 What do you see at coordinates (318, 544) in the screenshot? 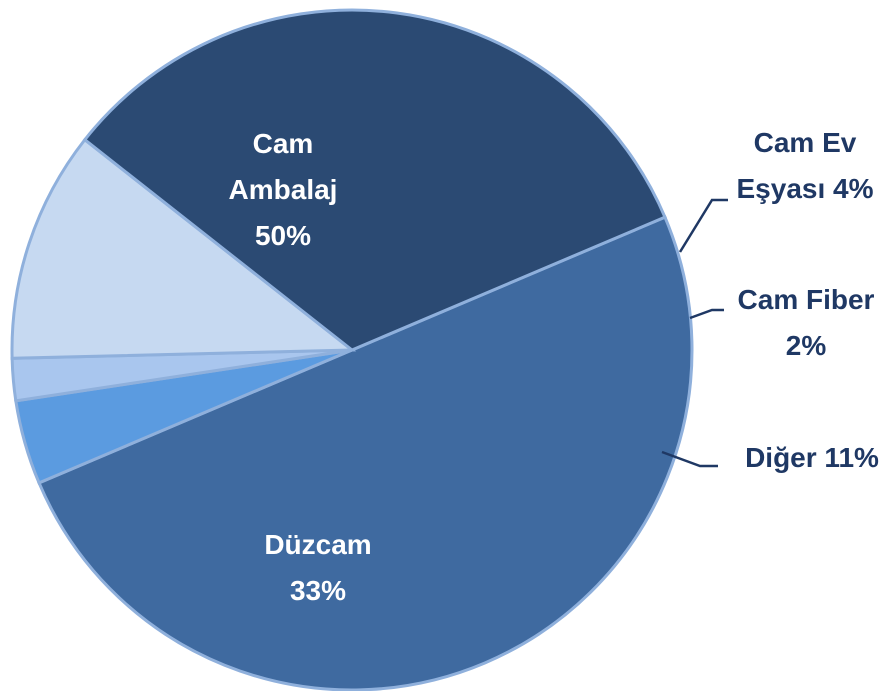
I see `category-label: Düzcam` at bounding box center [318, 544].